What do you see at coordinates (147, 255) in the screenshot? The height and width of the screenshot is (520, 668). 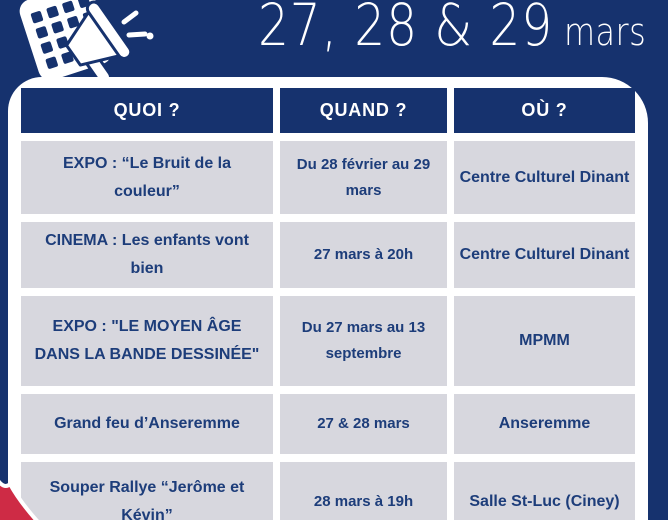 I see `event-name-cell: CINEMA : Les enfants vont bien` at bounding box center [147, 255].